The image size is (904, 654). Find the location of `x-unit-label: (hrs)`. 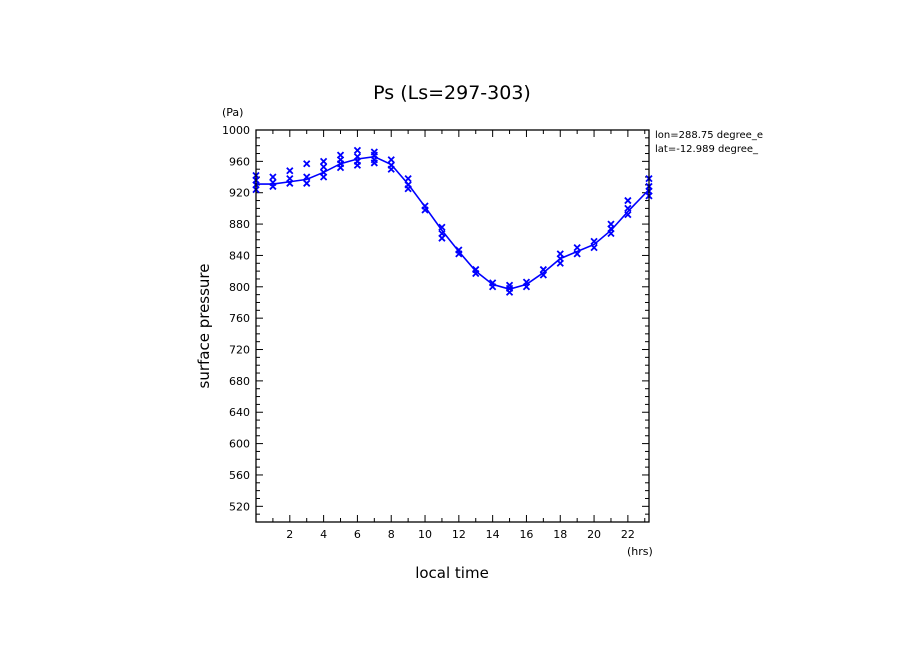

x-unit-label: (hrs) is located at coordinates (640, 551).